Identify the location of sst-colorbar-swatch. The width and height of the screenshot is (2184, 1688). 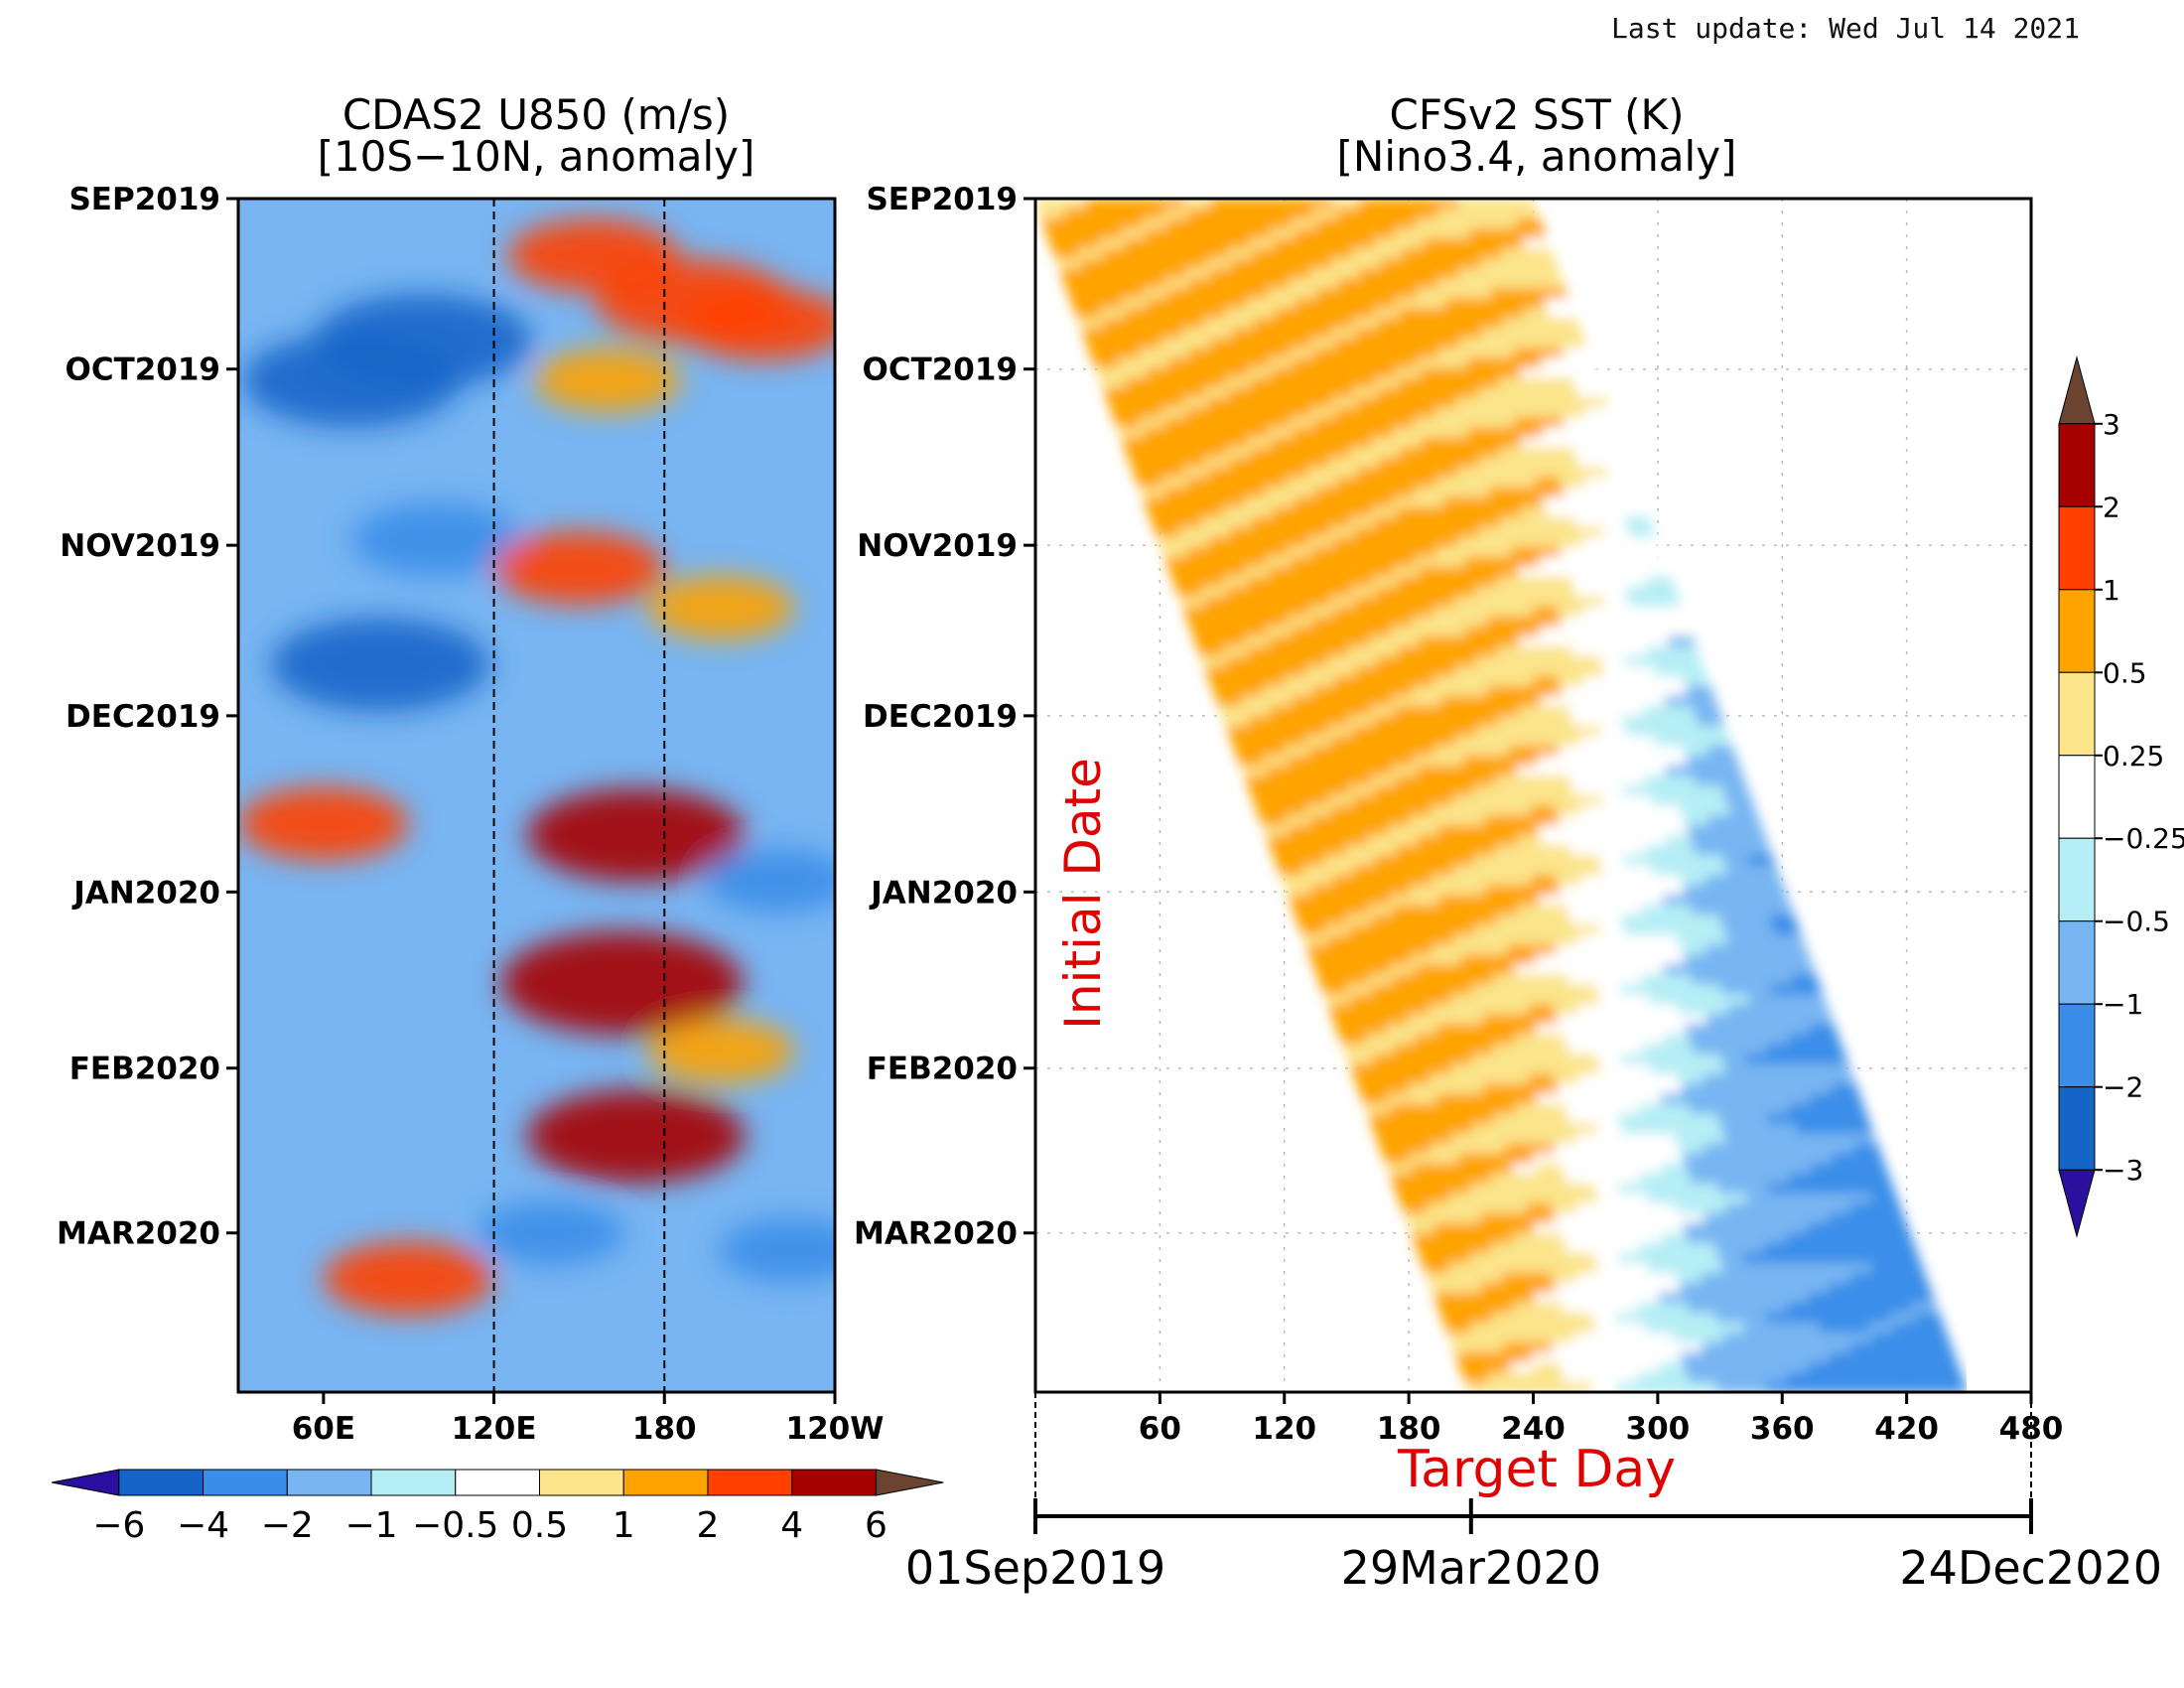
(2077, 879).